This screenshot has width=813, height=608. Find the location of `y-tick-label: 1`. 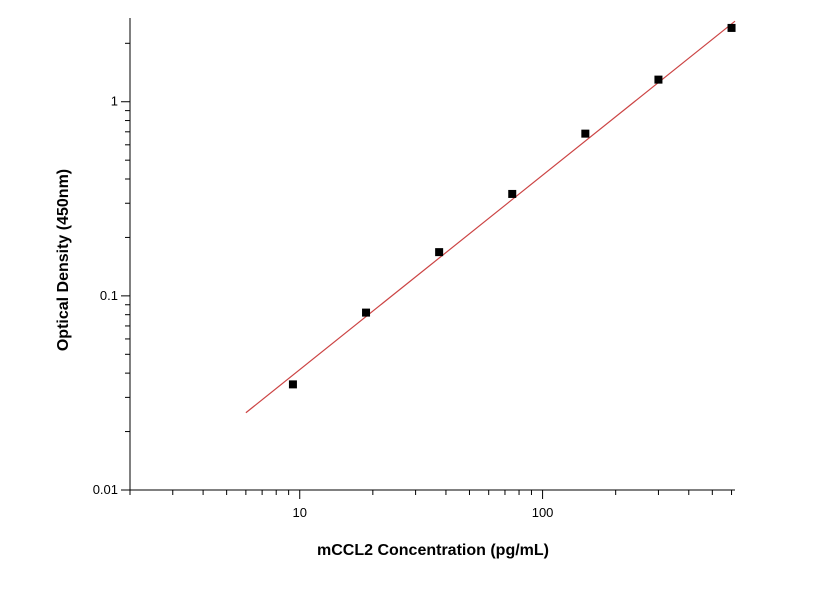

y-tick-label: 1 is located at coordinates (114, 101).